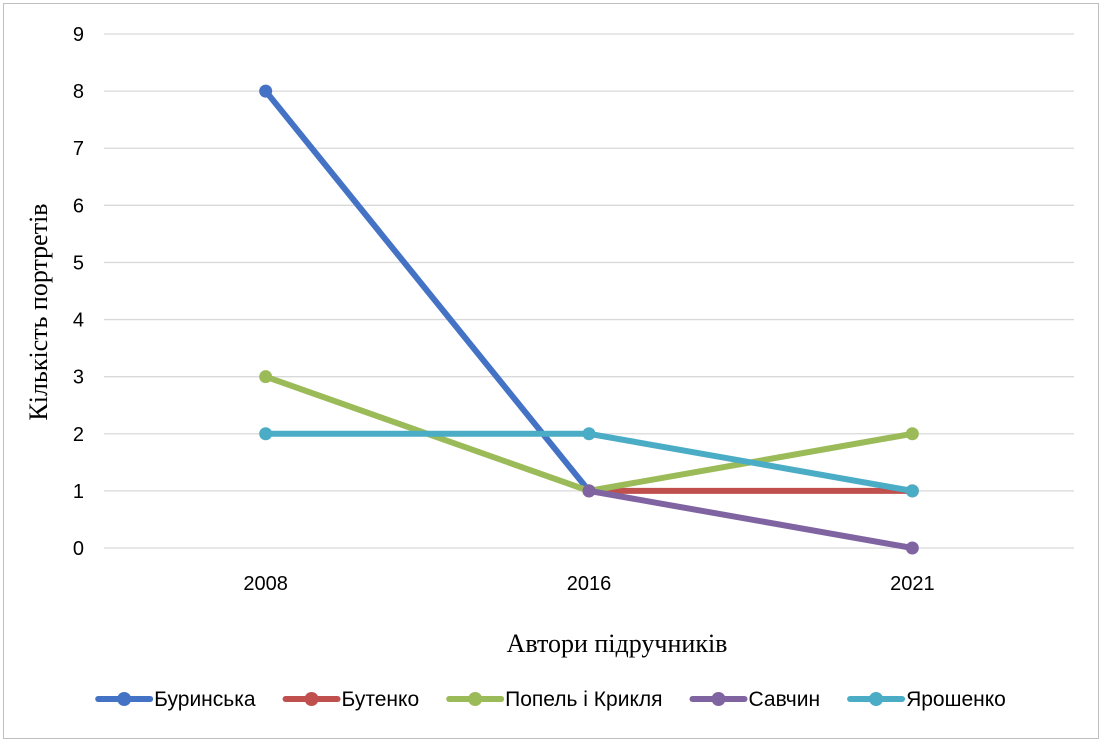 The image size is (1104, 744). Describe the element at coordinates (78, 206) in the screenshot. I see `y-tick-label: 6` at that location.